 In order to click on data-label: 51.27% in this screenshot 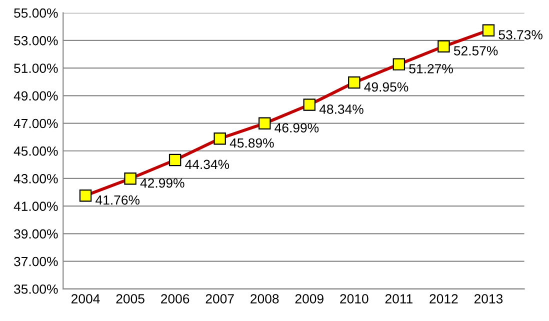, I will do `click(431, 69)`.